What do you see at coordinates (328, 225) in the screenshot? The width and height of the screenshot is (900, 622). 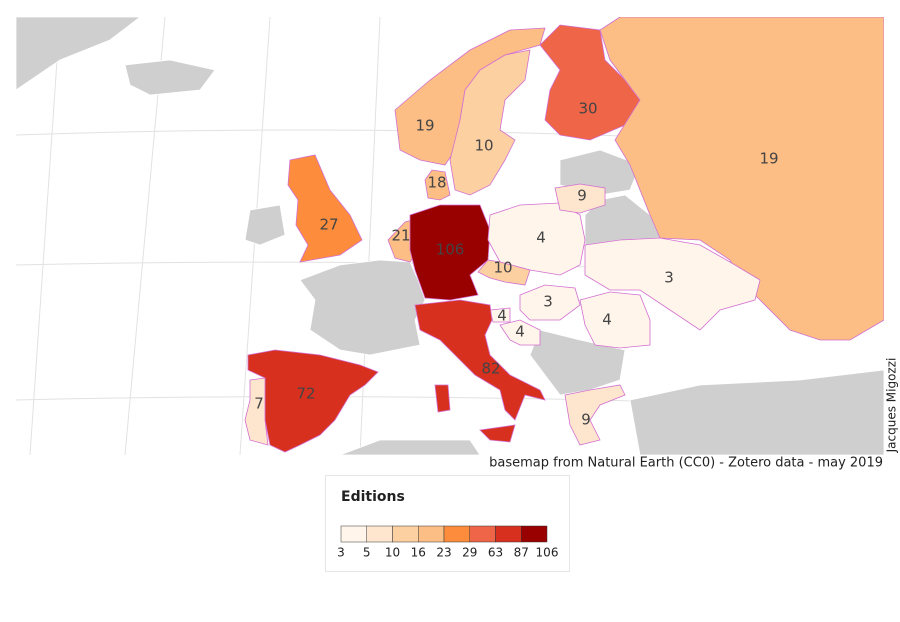 I see `region-label: 27` at bounding box center [328, 225].